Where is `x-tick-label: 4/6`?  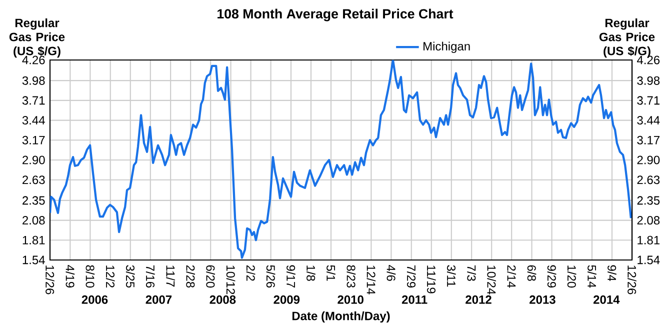
x-tick-label: 4/6 is located at coordinates (391, 272).